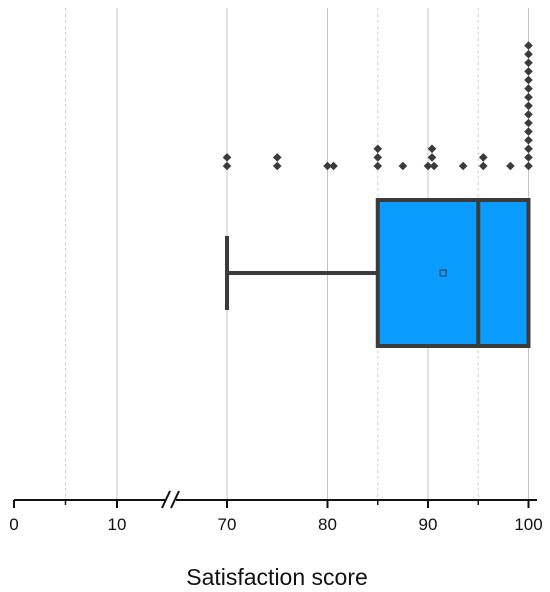 The height and width of the screenshot is (592, 550). Describe the element at coordinates (377, 106) in the screenshot. I see `data-points` at that location.